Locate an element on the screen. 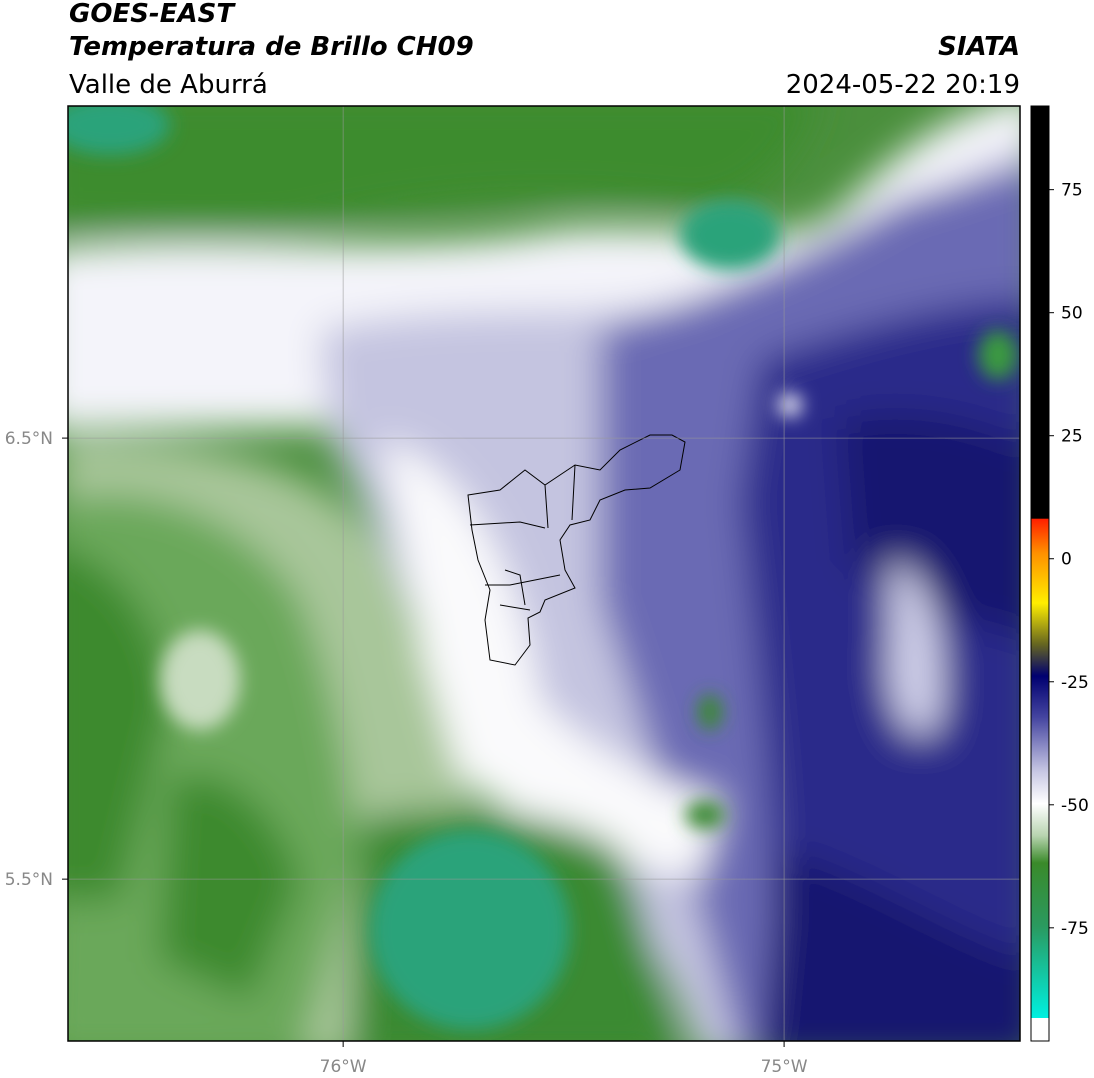  municipal-boundaries is located at coordinates (576, 550).